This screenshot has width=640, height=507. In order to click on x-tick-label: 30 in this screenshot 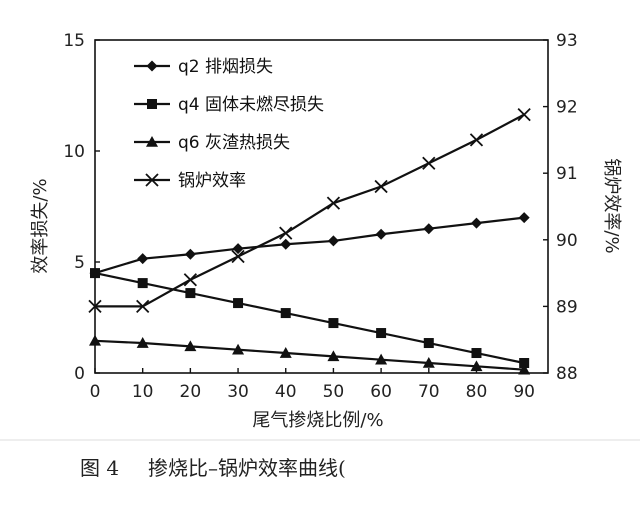, I will do `click(238, 392)`.